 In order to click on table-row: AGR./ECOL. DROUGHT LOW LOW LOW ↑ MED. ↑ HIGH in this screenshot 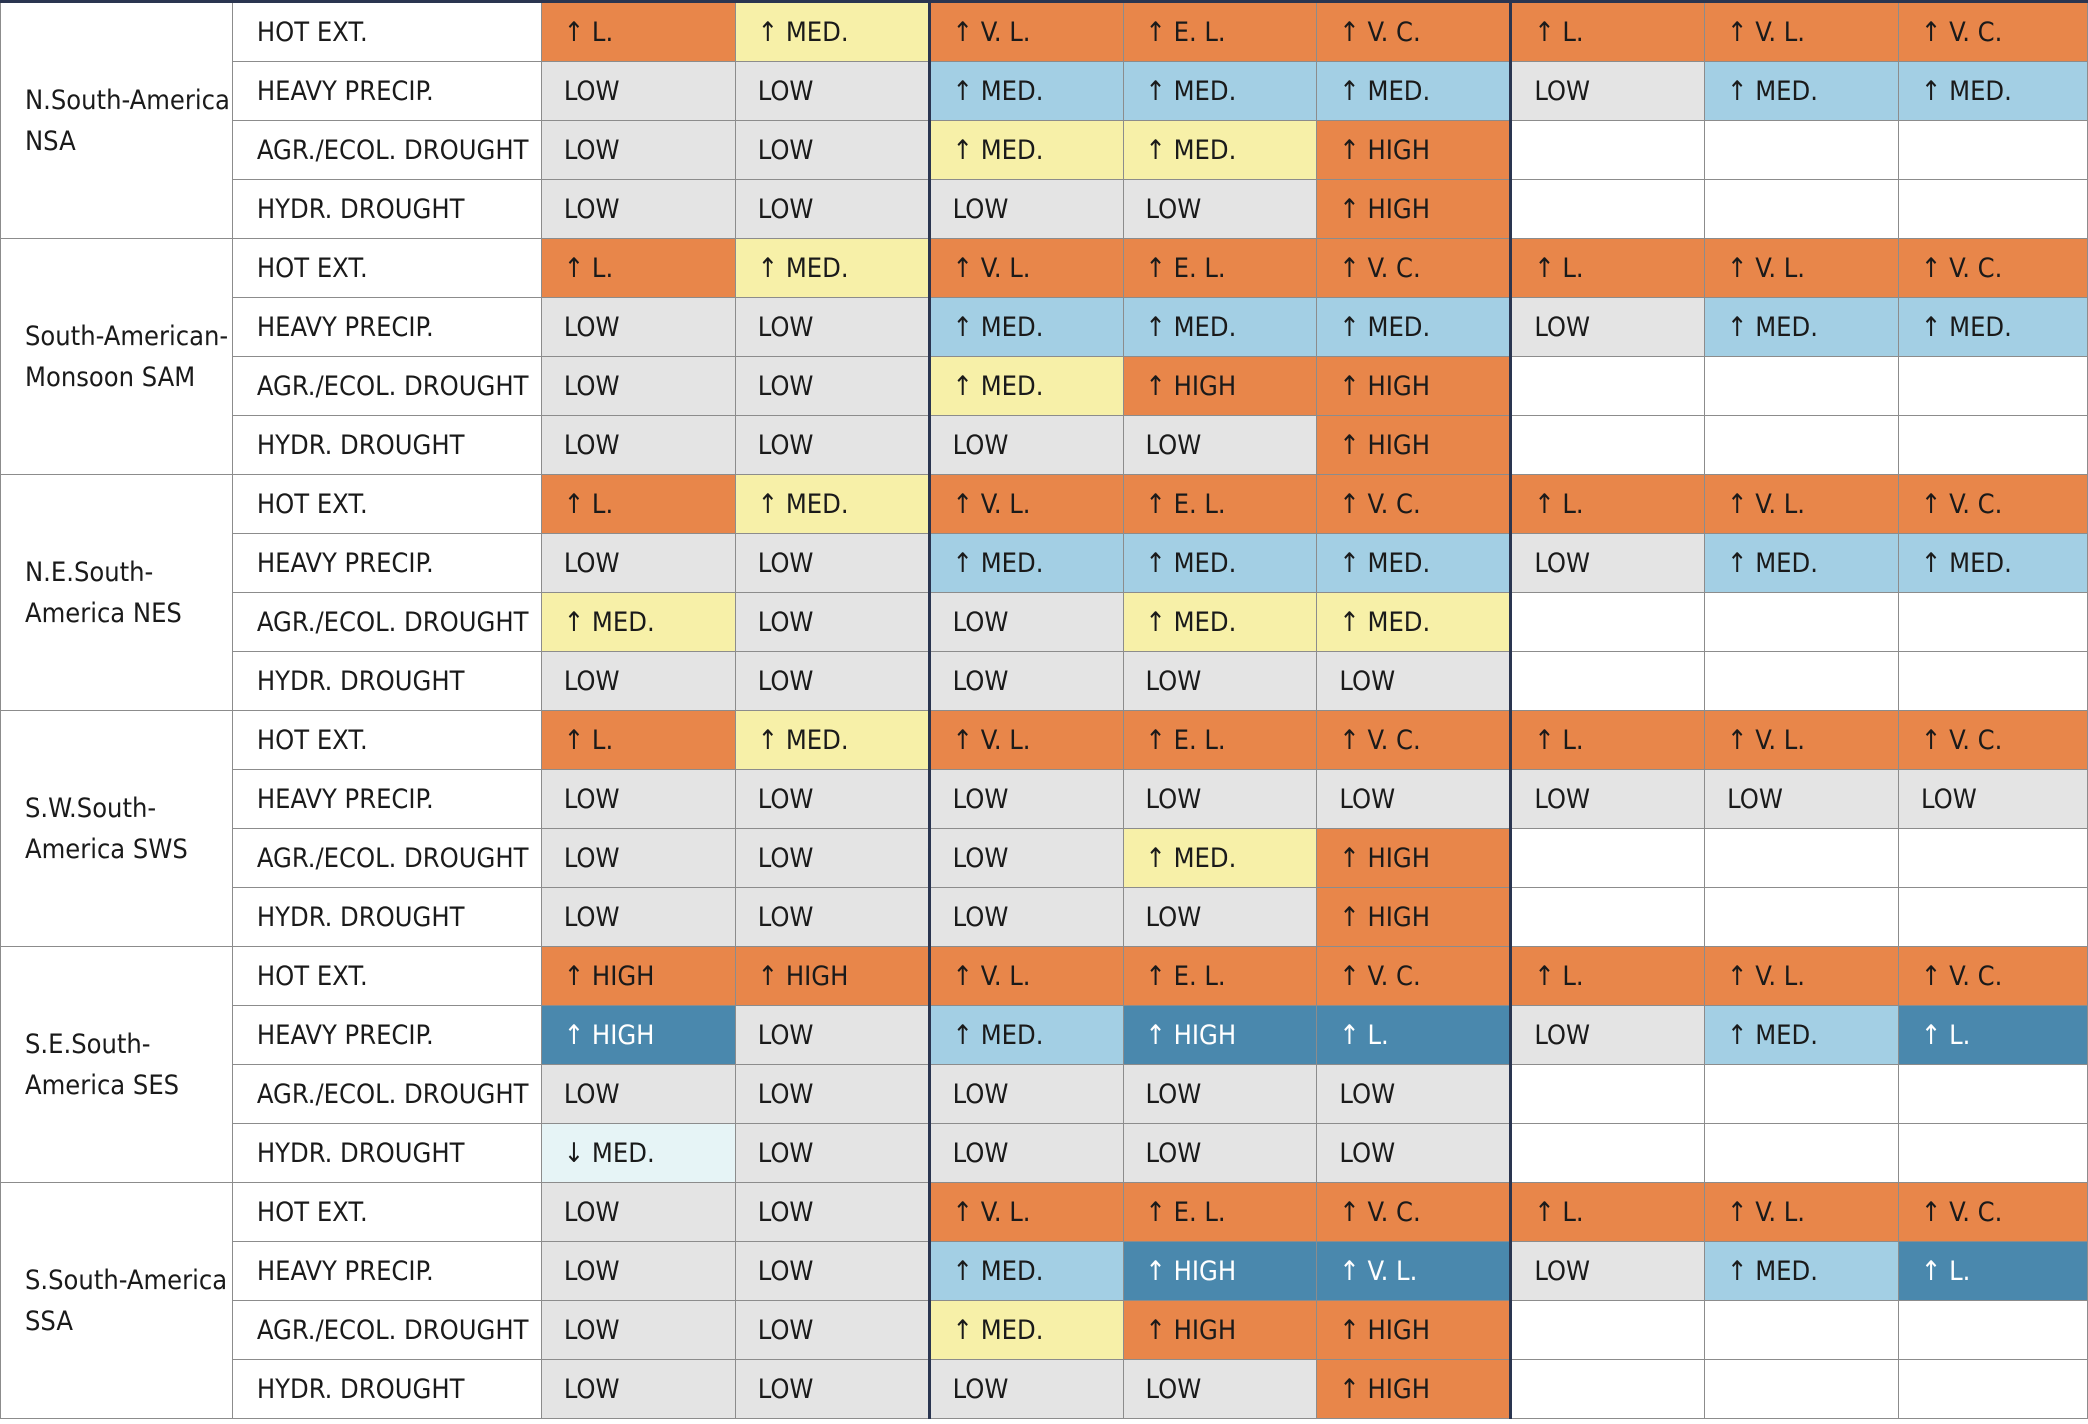, I will do `click(1044, 858)`.